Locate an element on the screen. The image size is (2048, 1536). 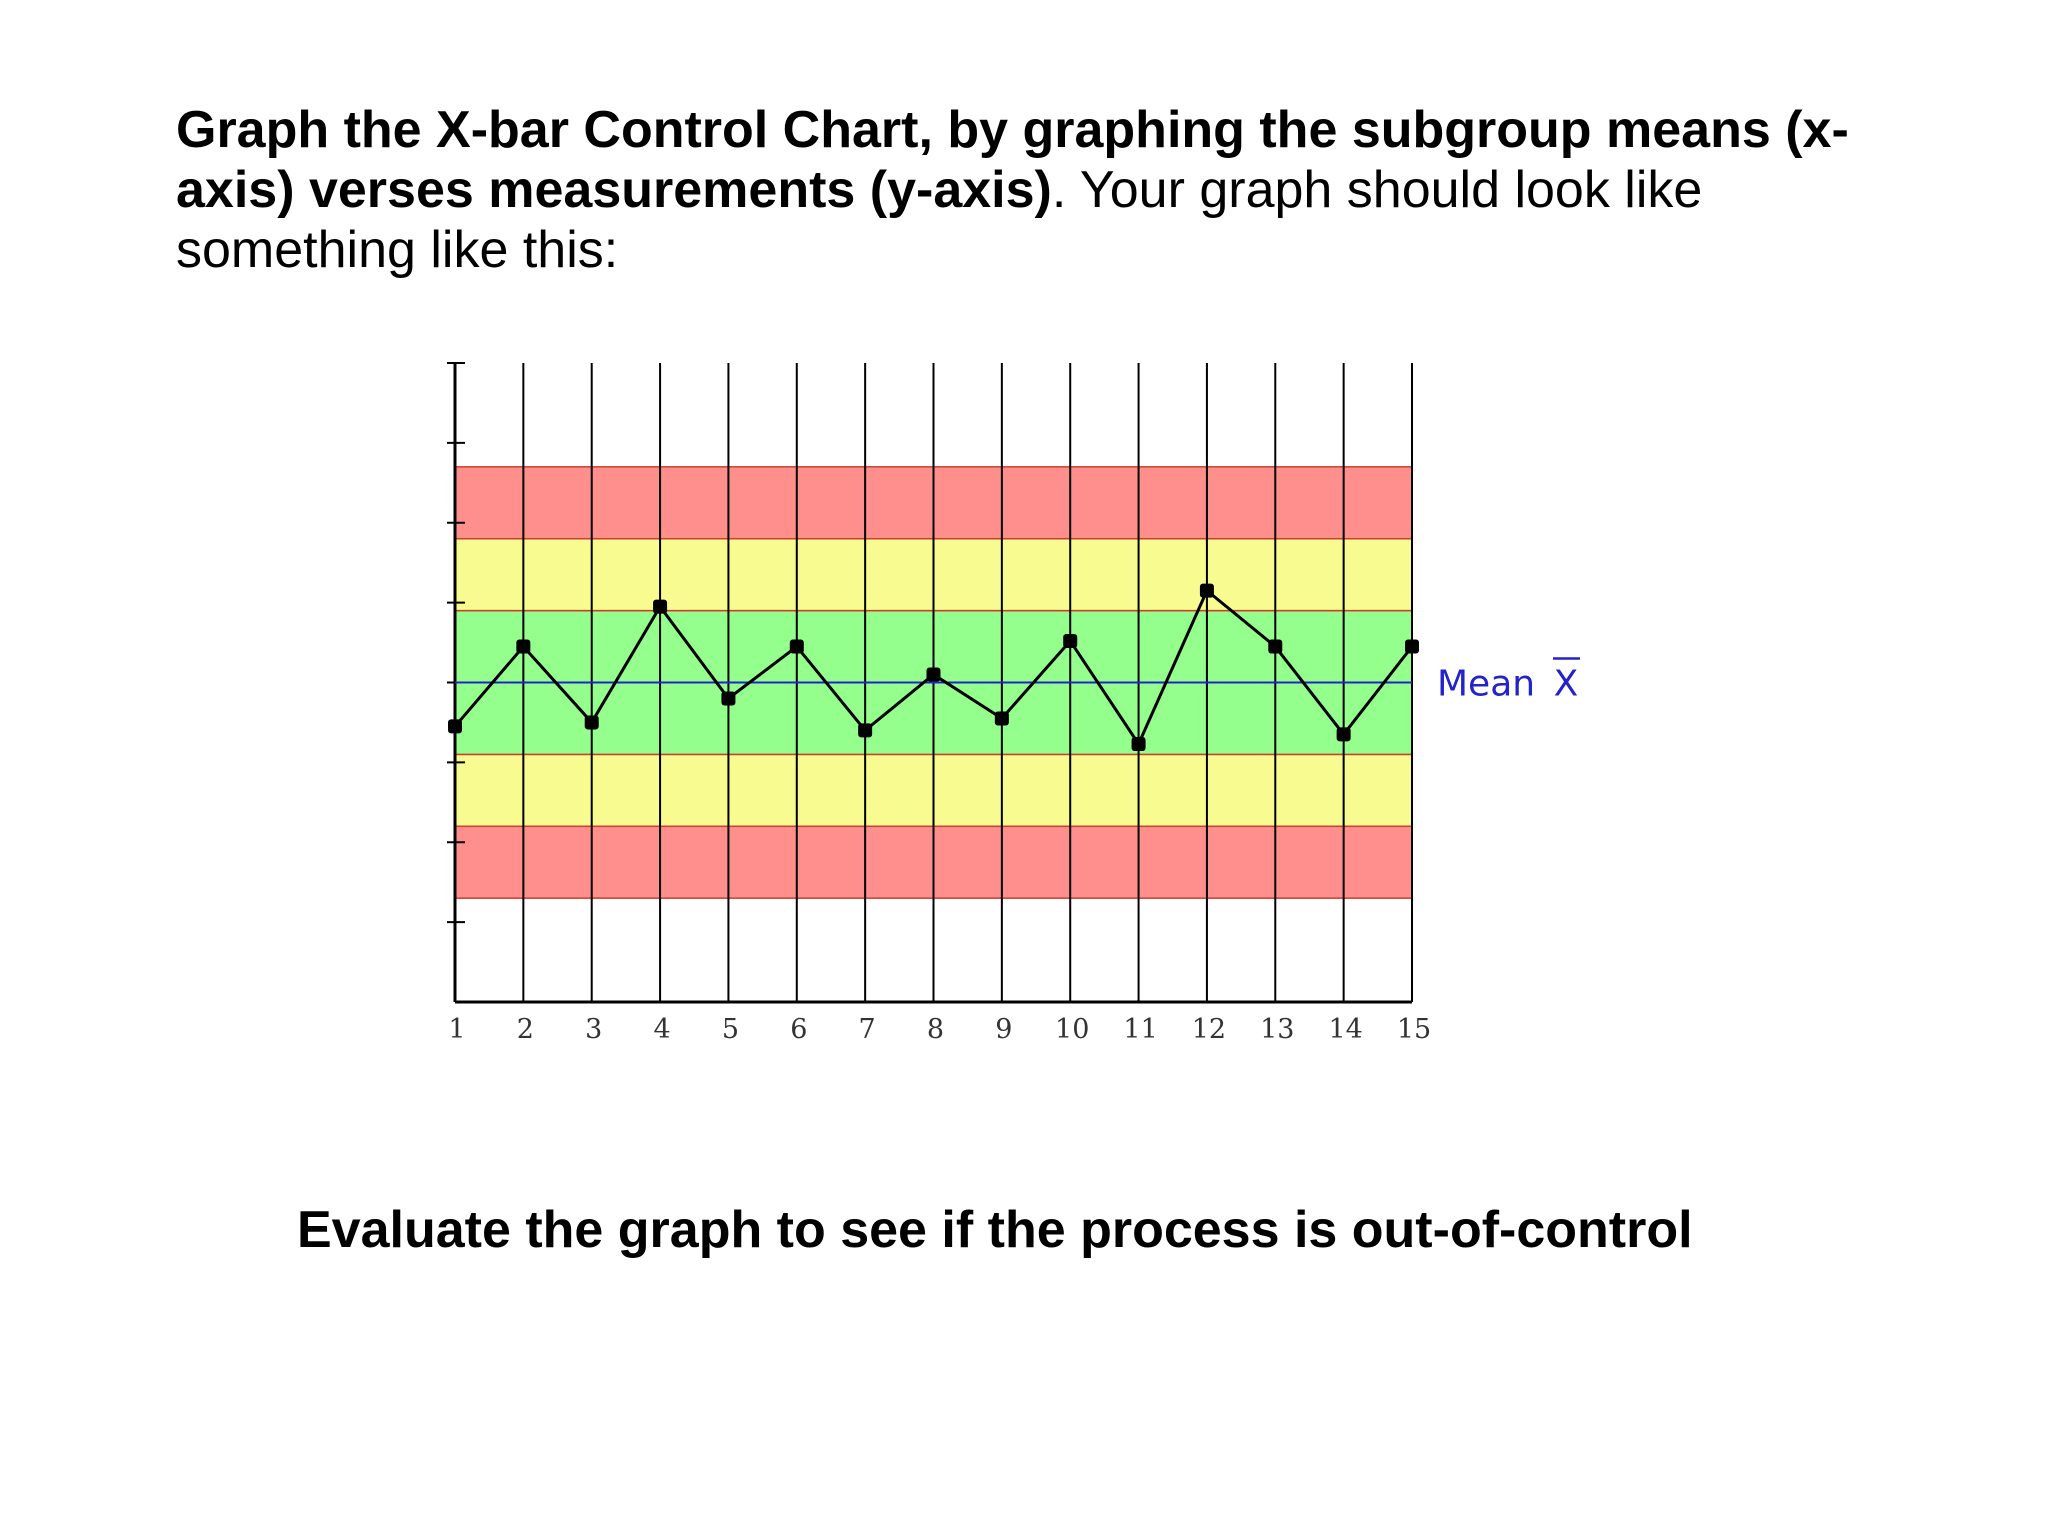
x-tick-label-14: 14 is located at coordinates (1345, 1029).